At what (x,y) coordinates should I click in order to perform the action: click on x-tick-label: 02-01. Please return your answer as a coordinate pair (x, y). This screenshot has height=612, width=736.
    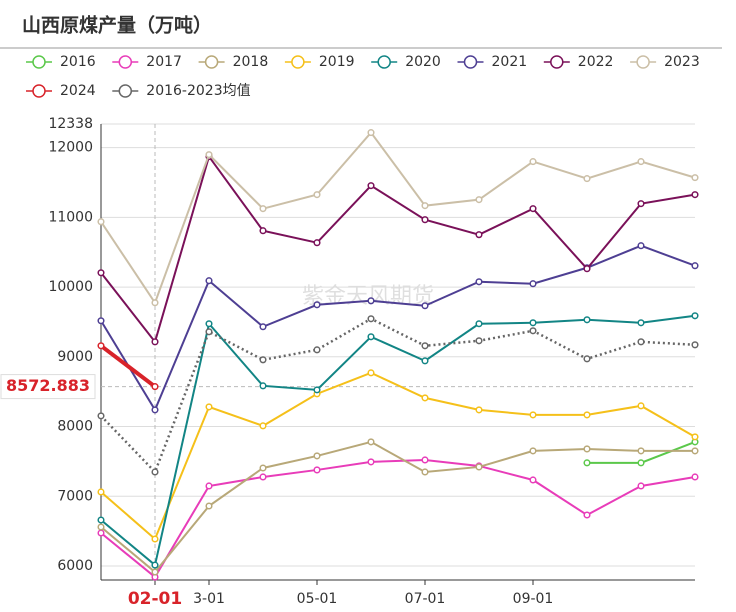
    Looking at the image, I should click on (155, 599).